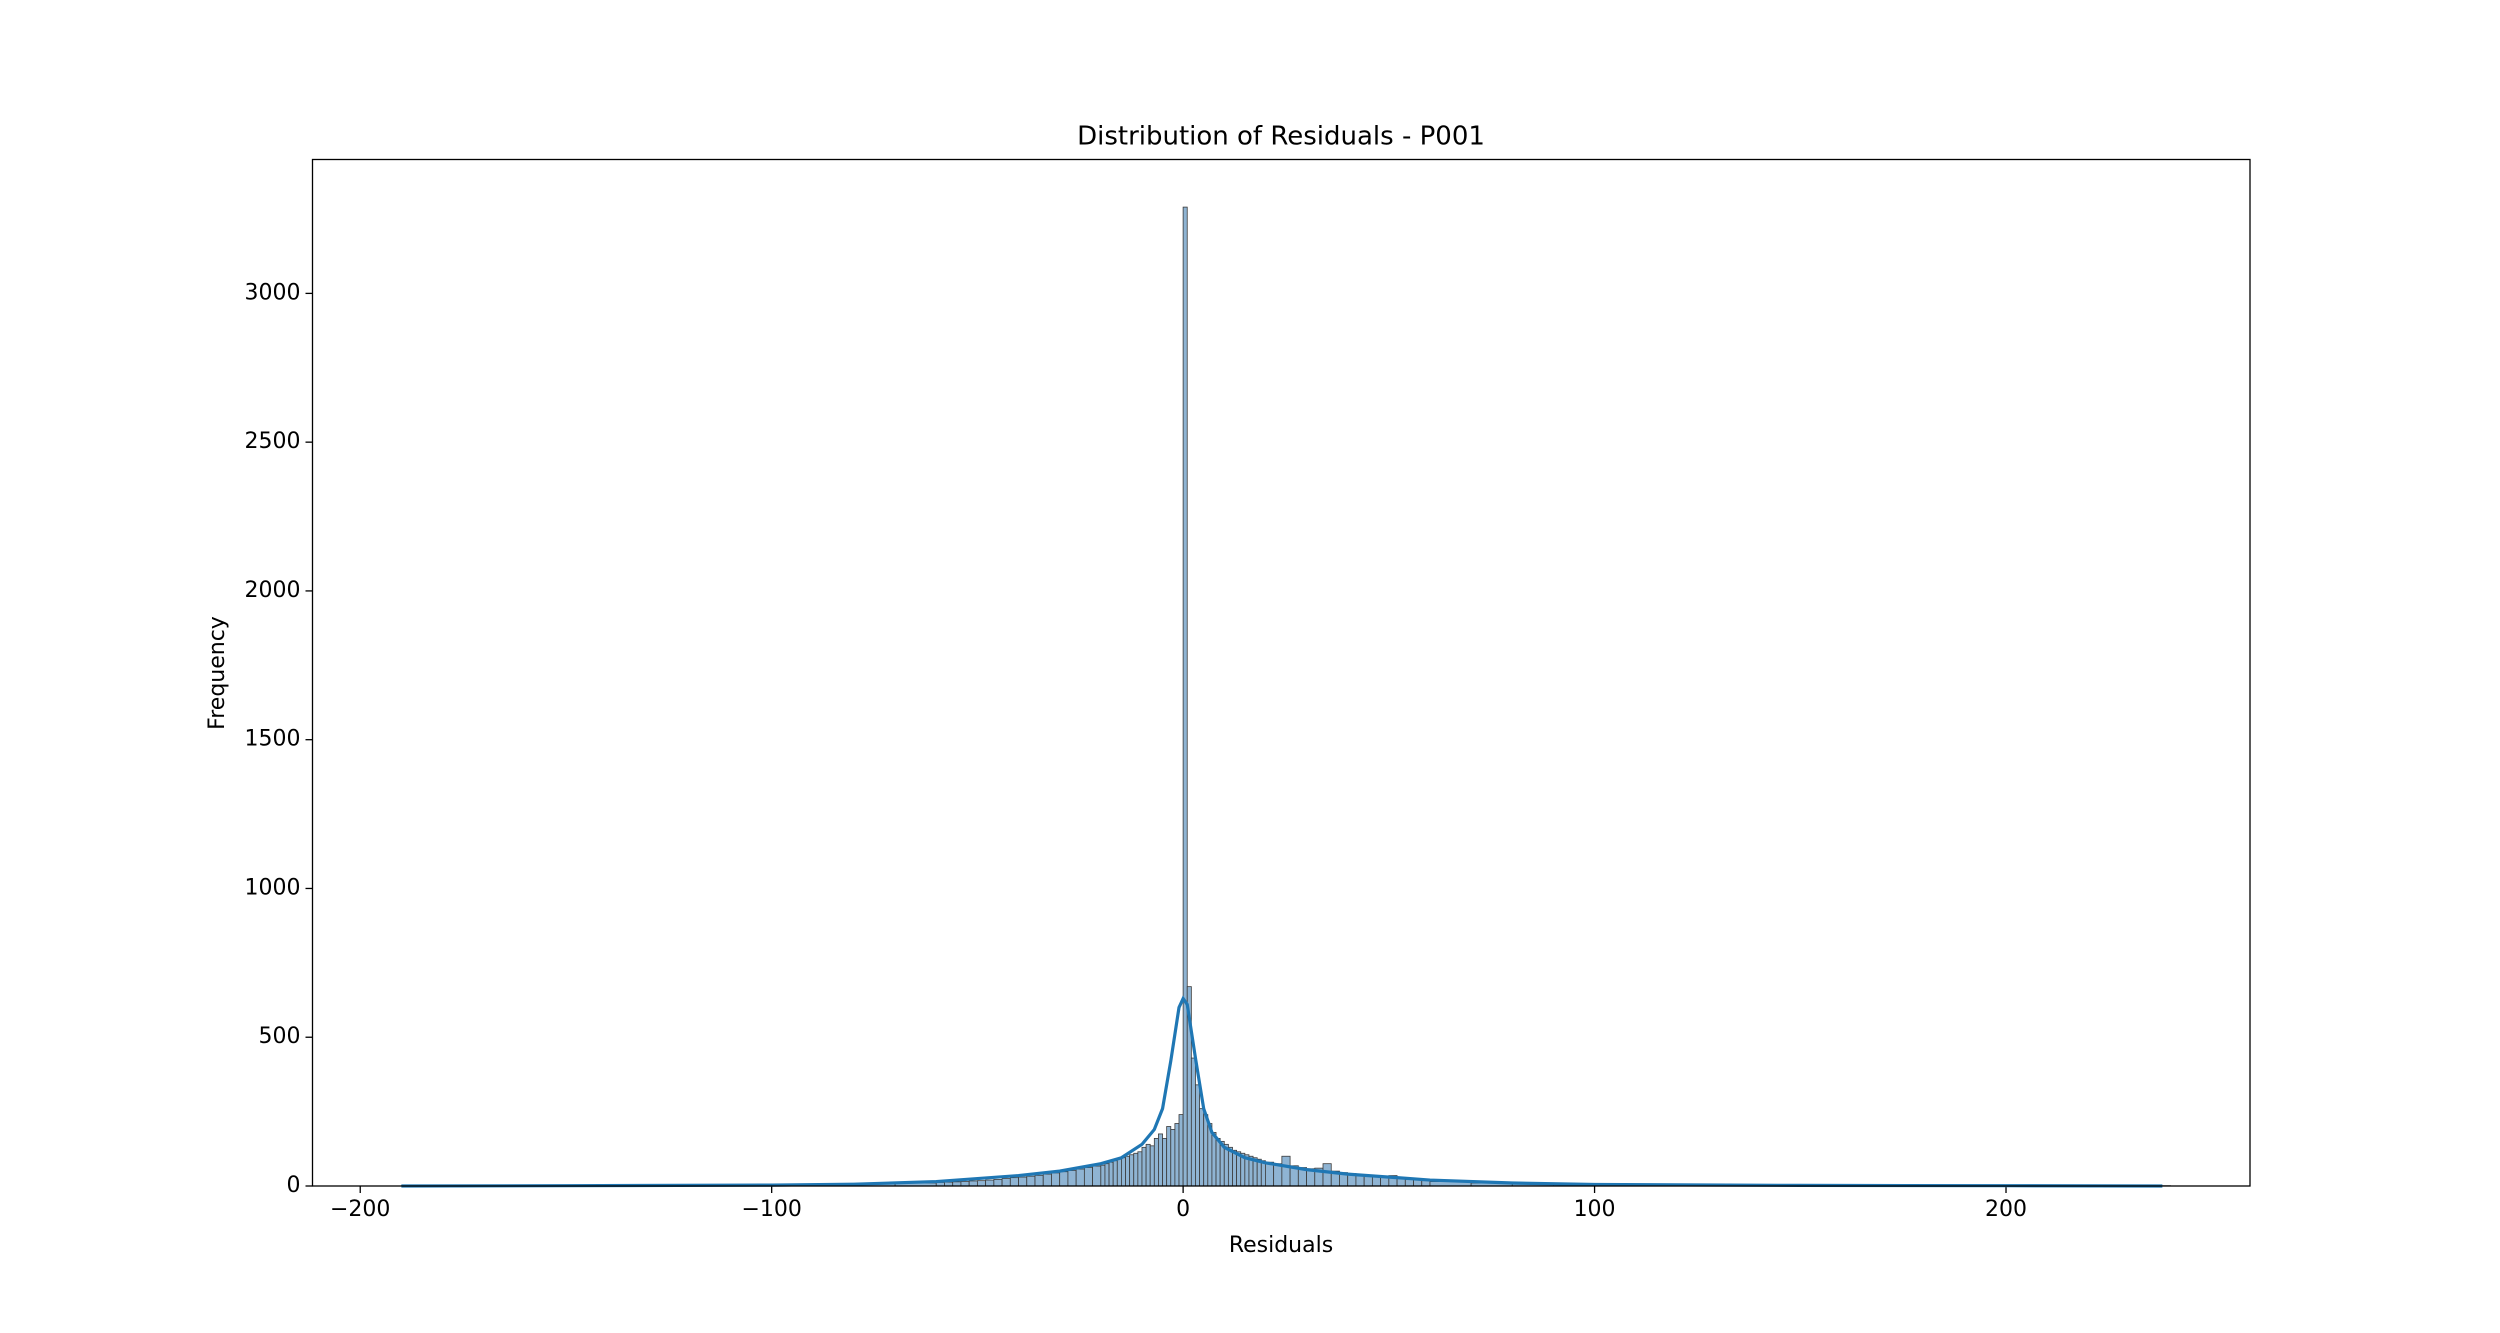 The height and width of the screenshot is (1333, 2500). Describe the element at coordinates (1281, 137) in the screenshot. I see `chart-title: Distribution of Residuals - P001` at that location.